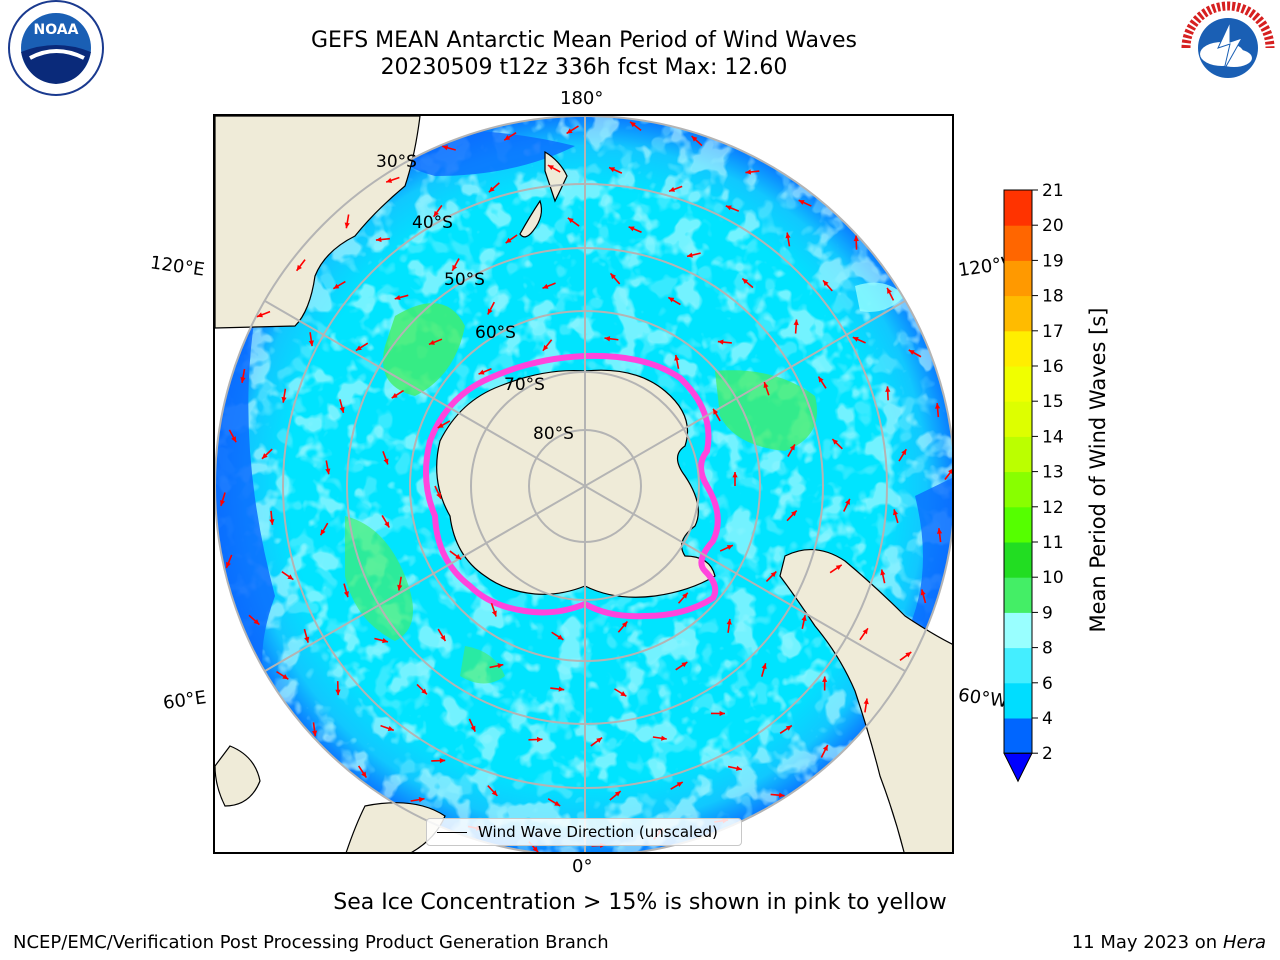 The width and height of the screenshot is (1280, 960). What do you see at coordinates (1053, 543) in the screenshot?
I see `colorbar-tick-label: 11` at bounding box center [1053, 543].